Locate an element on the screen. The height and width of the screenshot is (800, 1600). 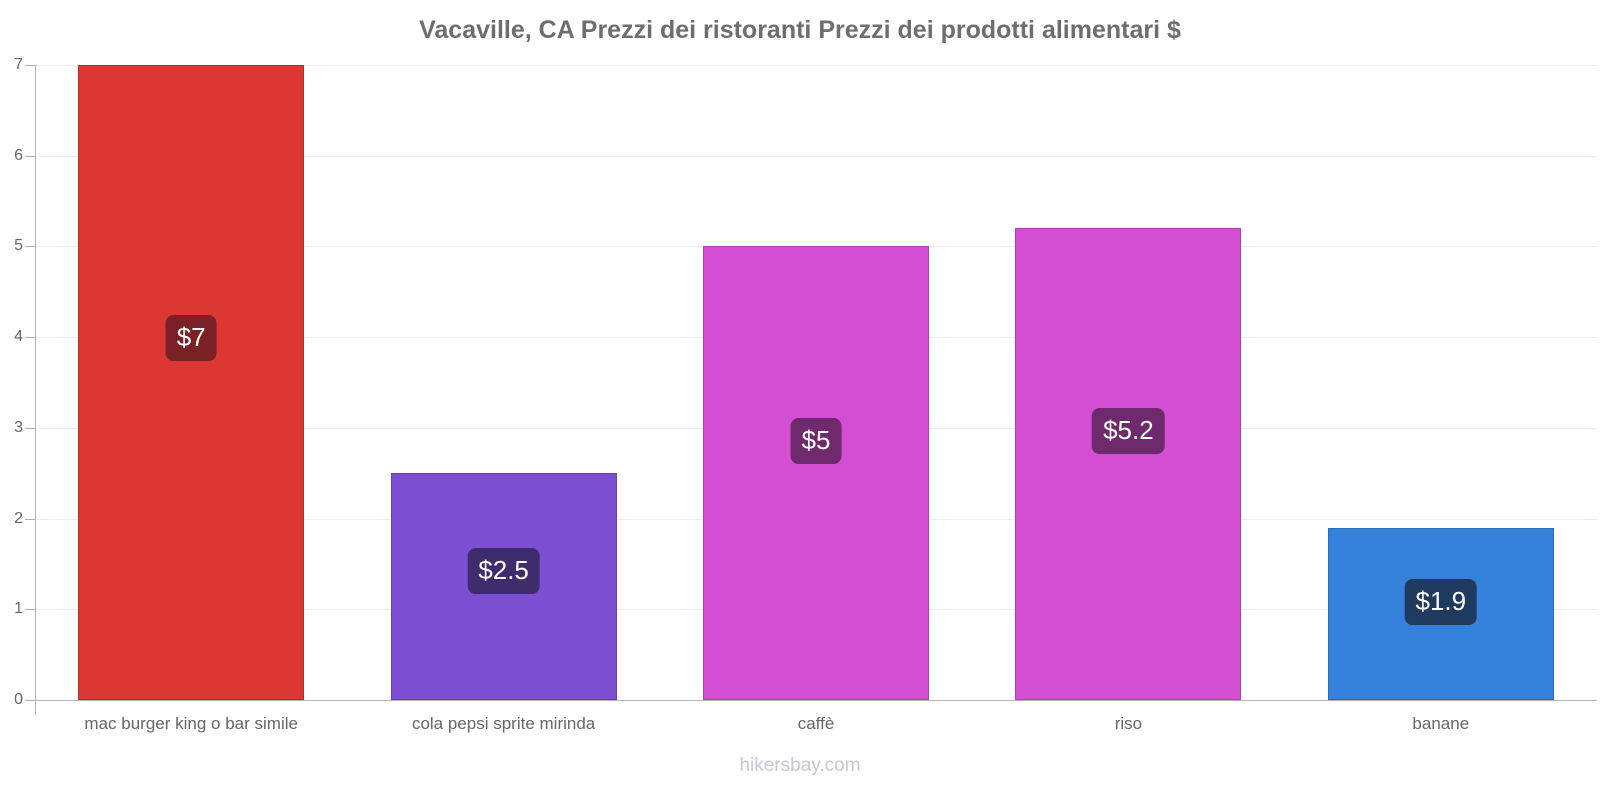
x-axis-label: riso is located at coordinates (1128, 723).